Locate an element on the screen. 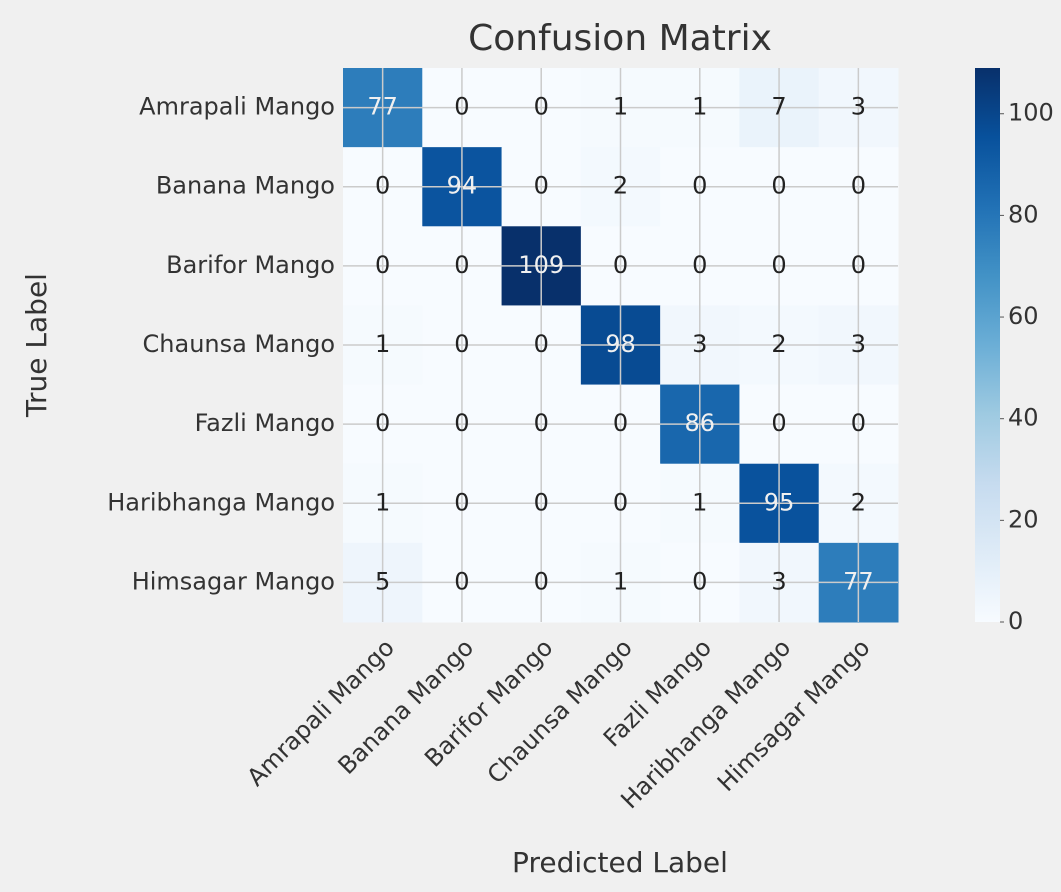  cell-label: 5 is located at coordinates (382, 581).